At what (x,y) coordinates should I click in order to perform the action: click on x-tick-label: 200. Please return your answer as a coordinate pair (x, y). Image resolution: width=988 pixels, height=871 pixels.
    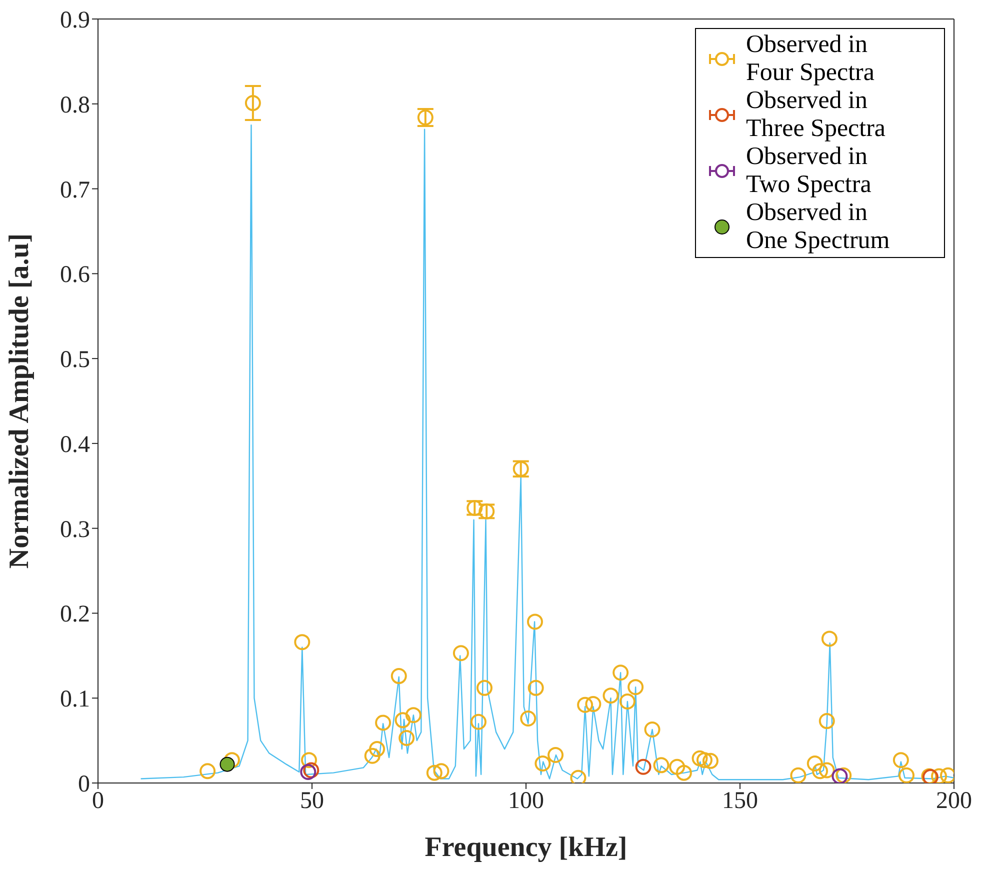
    Looking at the image, I should click on (954, 801).